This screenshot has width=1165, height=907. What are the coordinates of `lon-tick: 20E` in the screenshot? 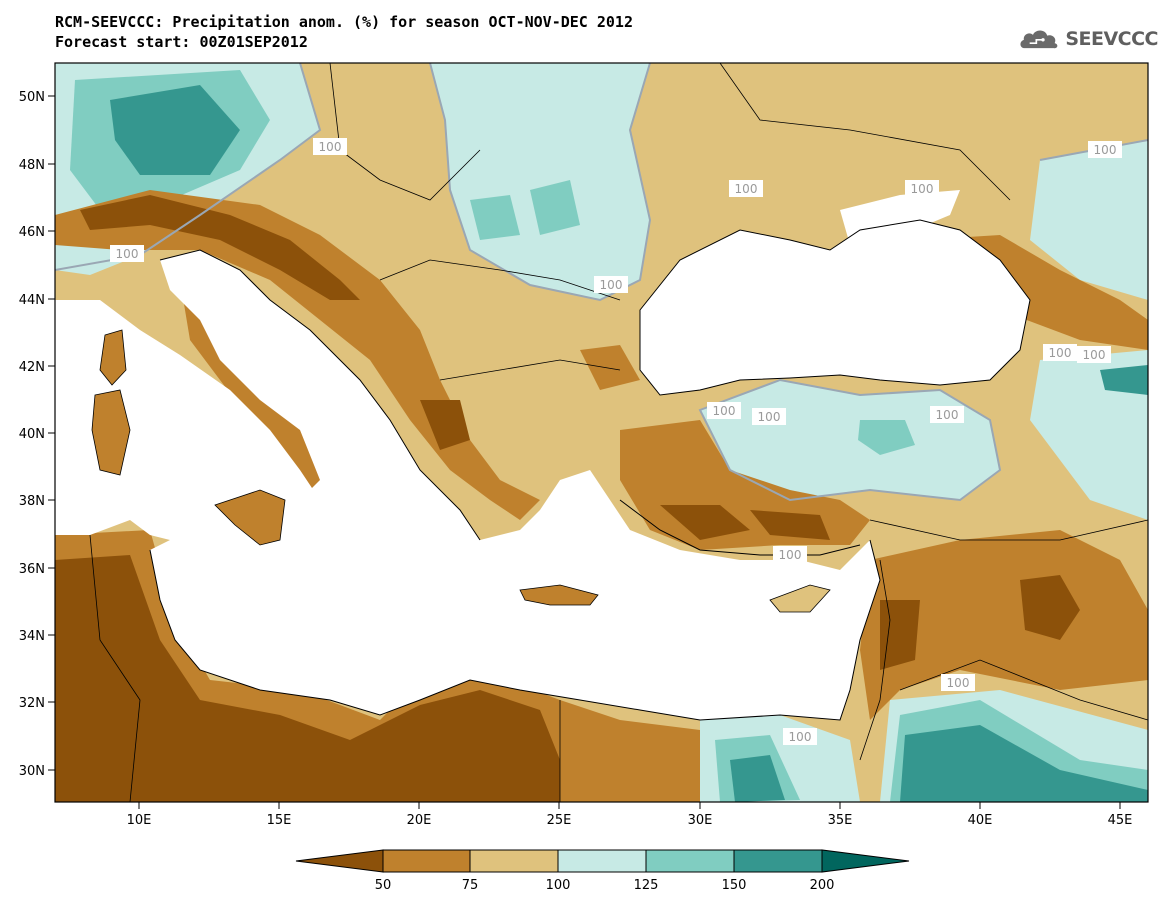 It's located at (419, 815).